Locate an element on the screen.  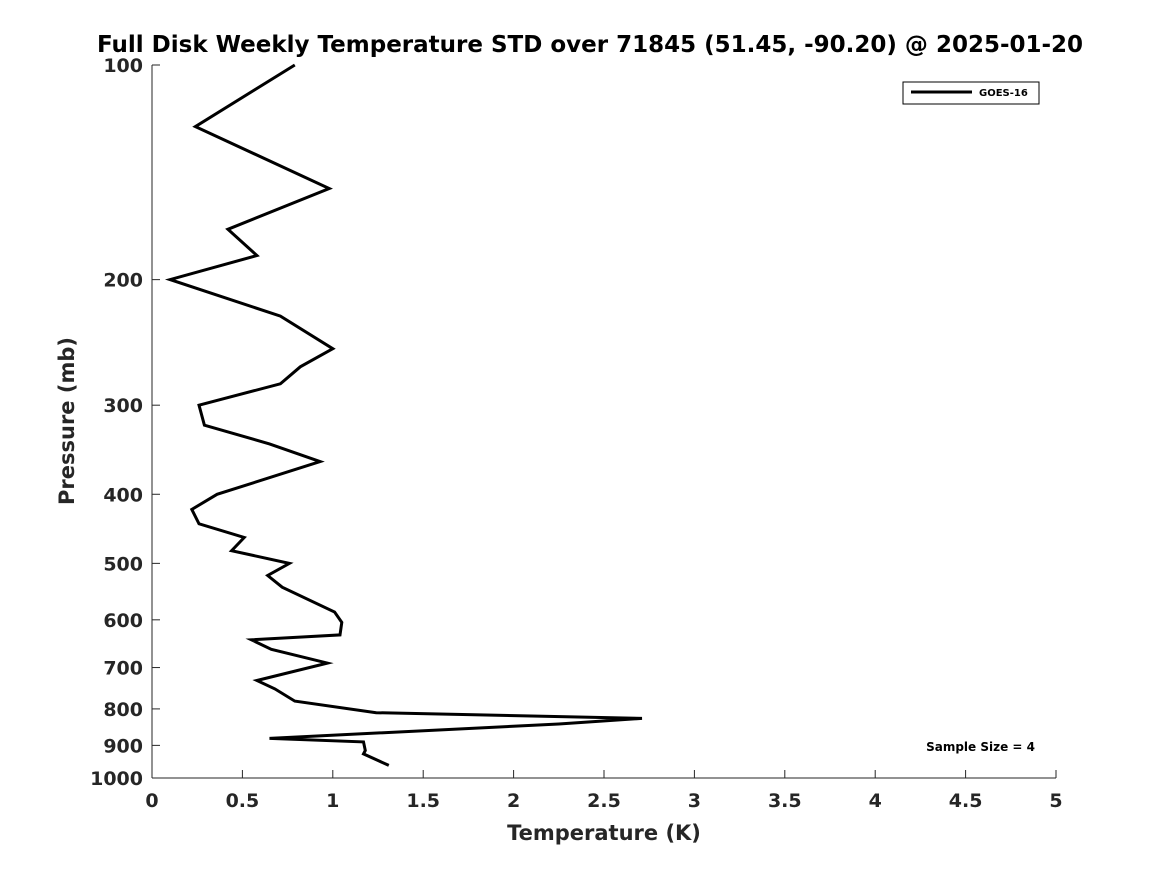
x-axis-ticks: 0 0.5 1 1.5 2 2.5 3 3.5 4 4.5 5 is located at coordinates (604, 791).